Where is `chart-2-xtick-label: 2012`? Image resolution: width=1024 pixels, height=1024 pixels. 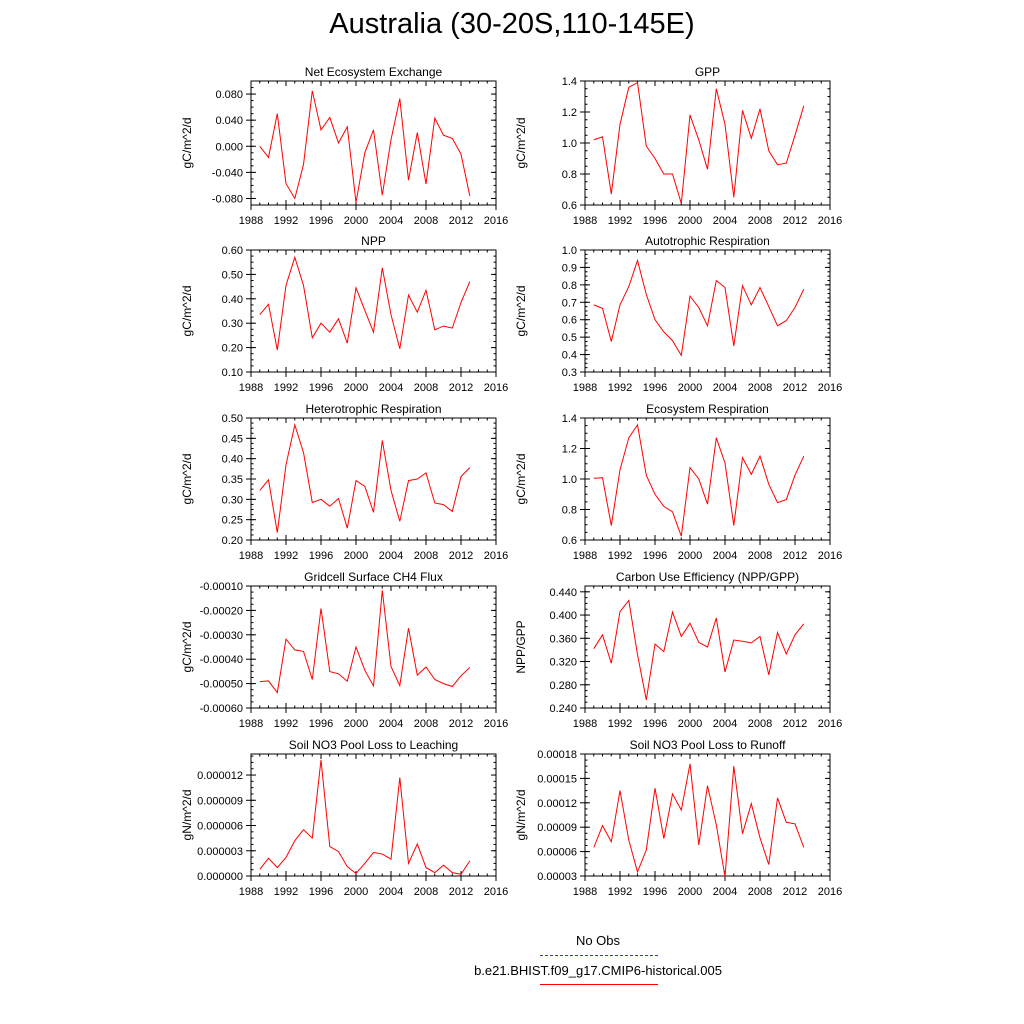
chart-2-xtick-label: 2012 is located at coordinates (795, 221).